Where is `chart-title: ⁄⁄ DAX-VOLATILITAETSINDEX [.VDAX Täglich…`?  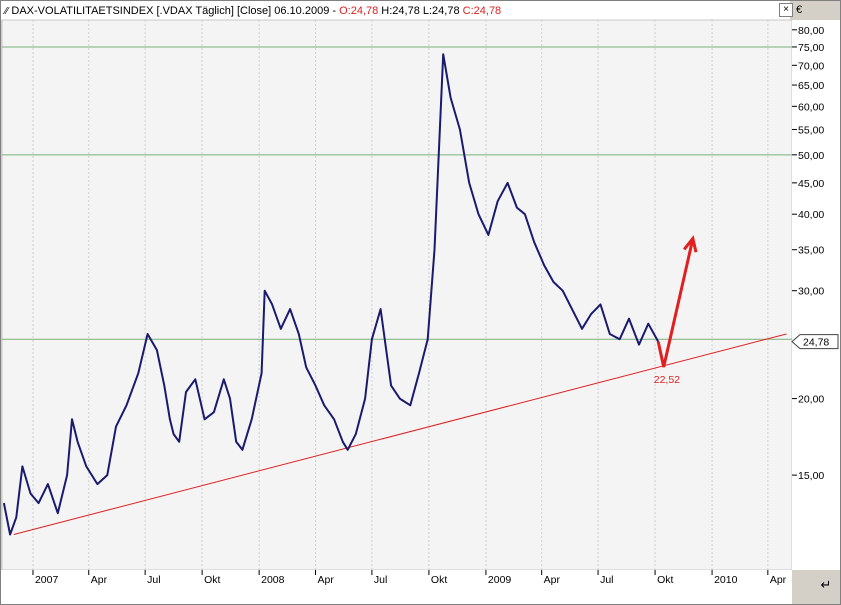
chart-title: ⁄⁄ DAX-VOLATILITAETSINDEX [.VDAX Täglich… is located at coordinates (253, 11).